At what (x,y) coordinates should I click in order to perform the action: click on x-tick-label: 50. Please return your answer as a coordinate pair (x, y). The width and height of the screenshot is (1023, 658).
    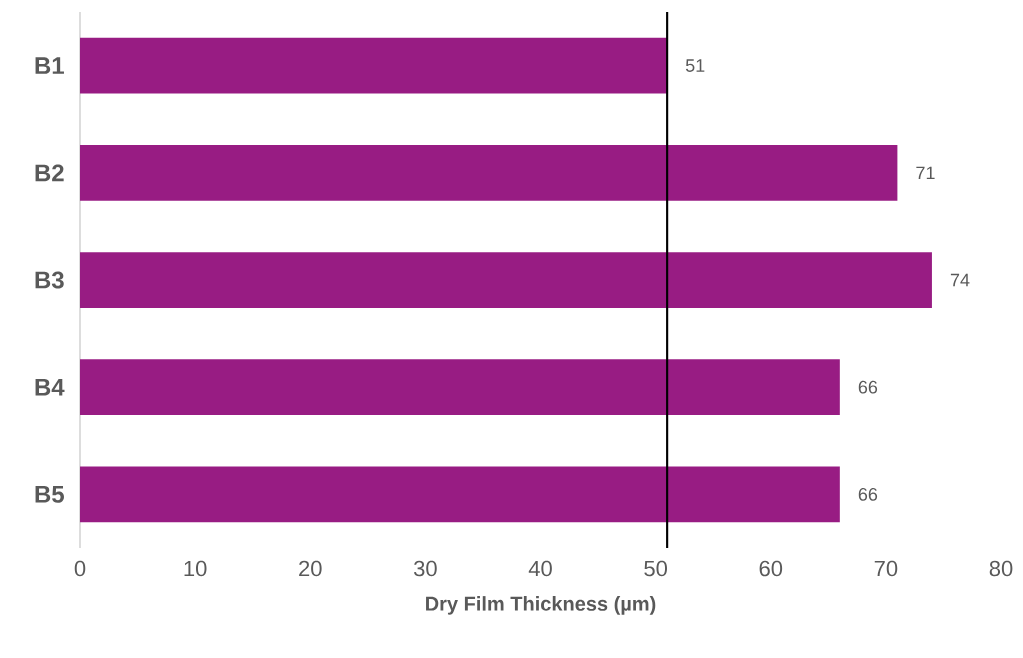
    Looking at the image, I should click on (655, 568).